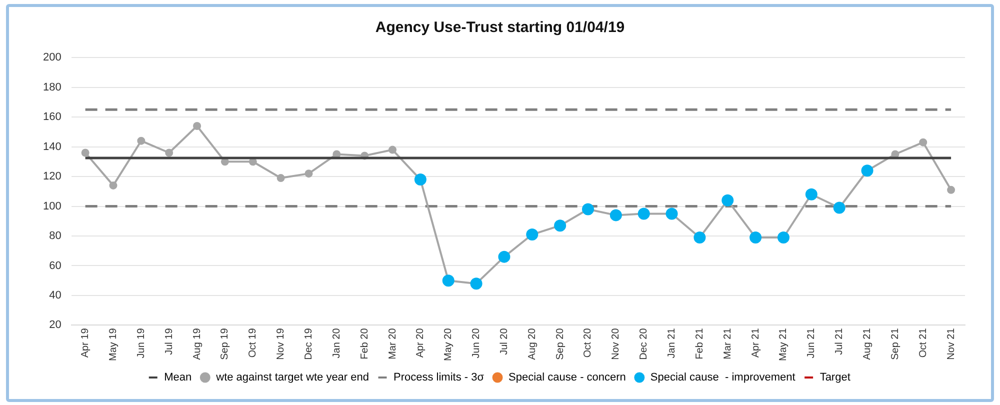  Describe the element at coordinates (52, 176) in the screenshot. I see `y-tick-label: 120` at that location.